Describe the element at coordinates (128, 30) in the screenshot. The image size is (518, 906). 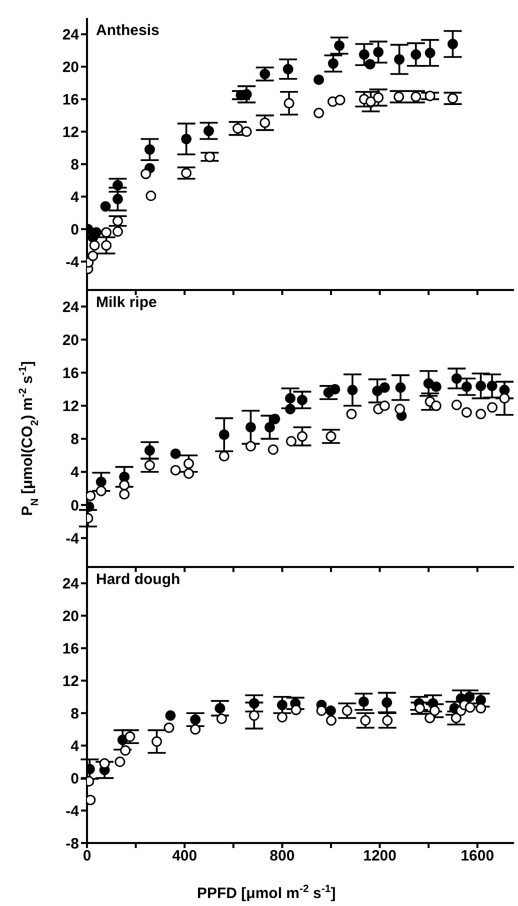
I see `chart-title: Anthesis` at that location.